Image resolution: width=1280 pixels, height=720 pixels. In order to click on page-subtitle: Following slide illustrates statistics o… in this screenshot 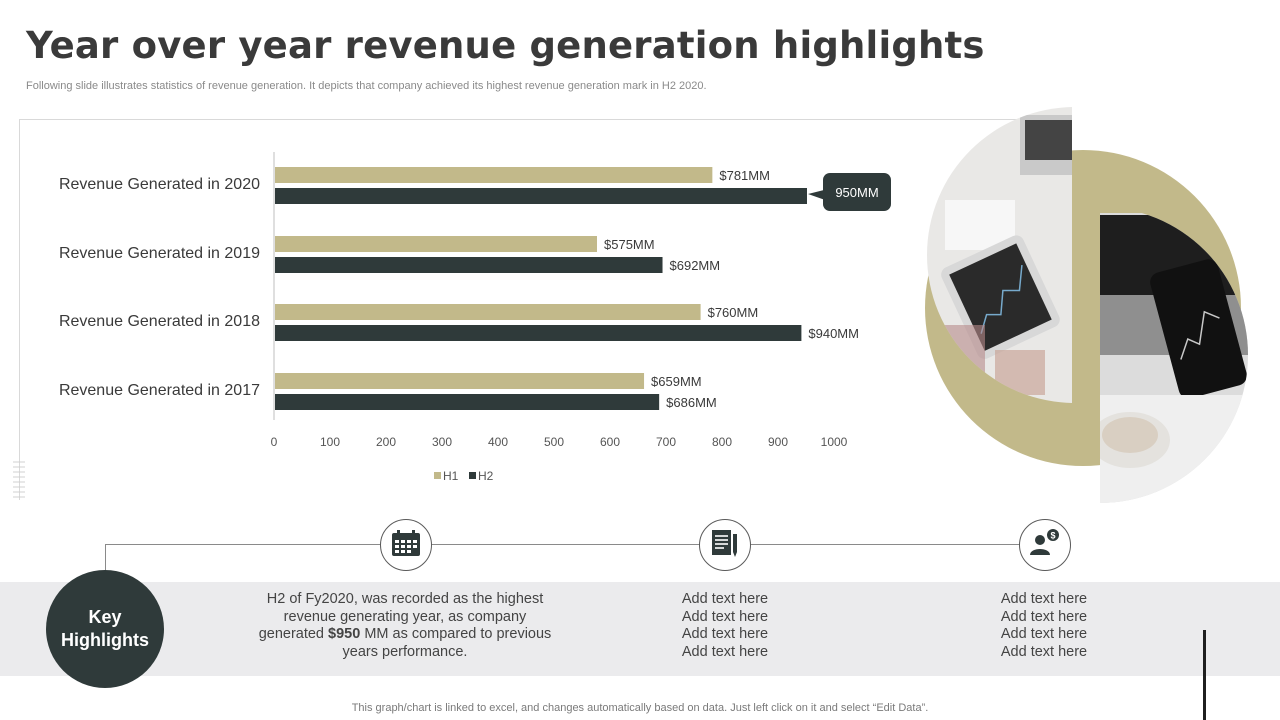, I will do `click(366, 86)`.